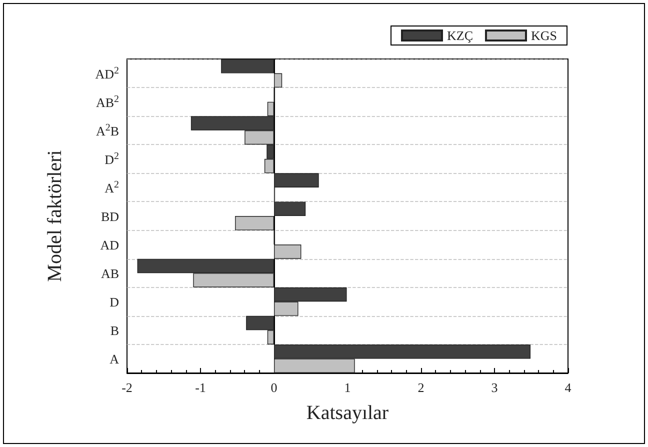 This screenshot has height=447, width=648. What do you see at coordinates (114, 302) in the screenshot?
I see `y-tick-label: D` at bounding box center [114, 302].